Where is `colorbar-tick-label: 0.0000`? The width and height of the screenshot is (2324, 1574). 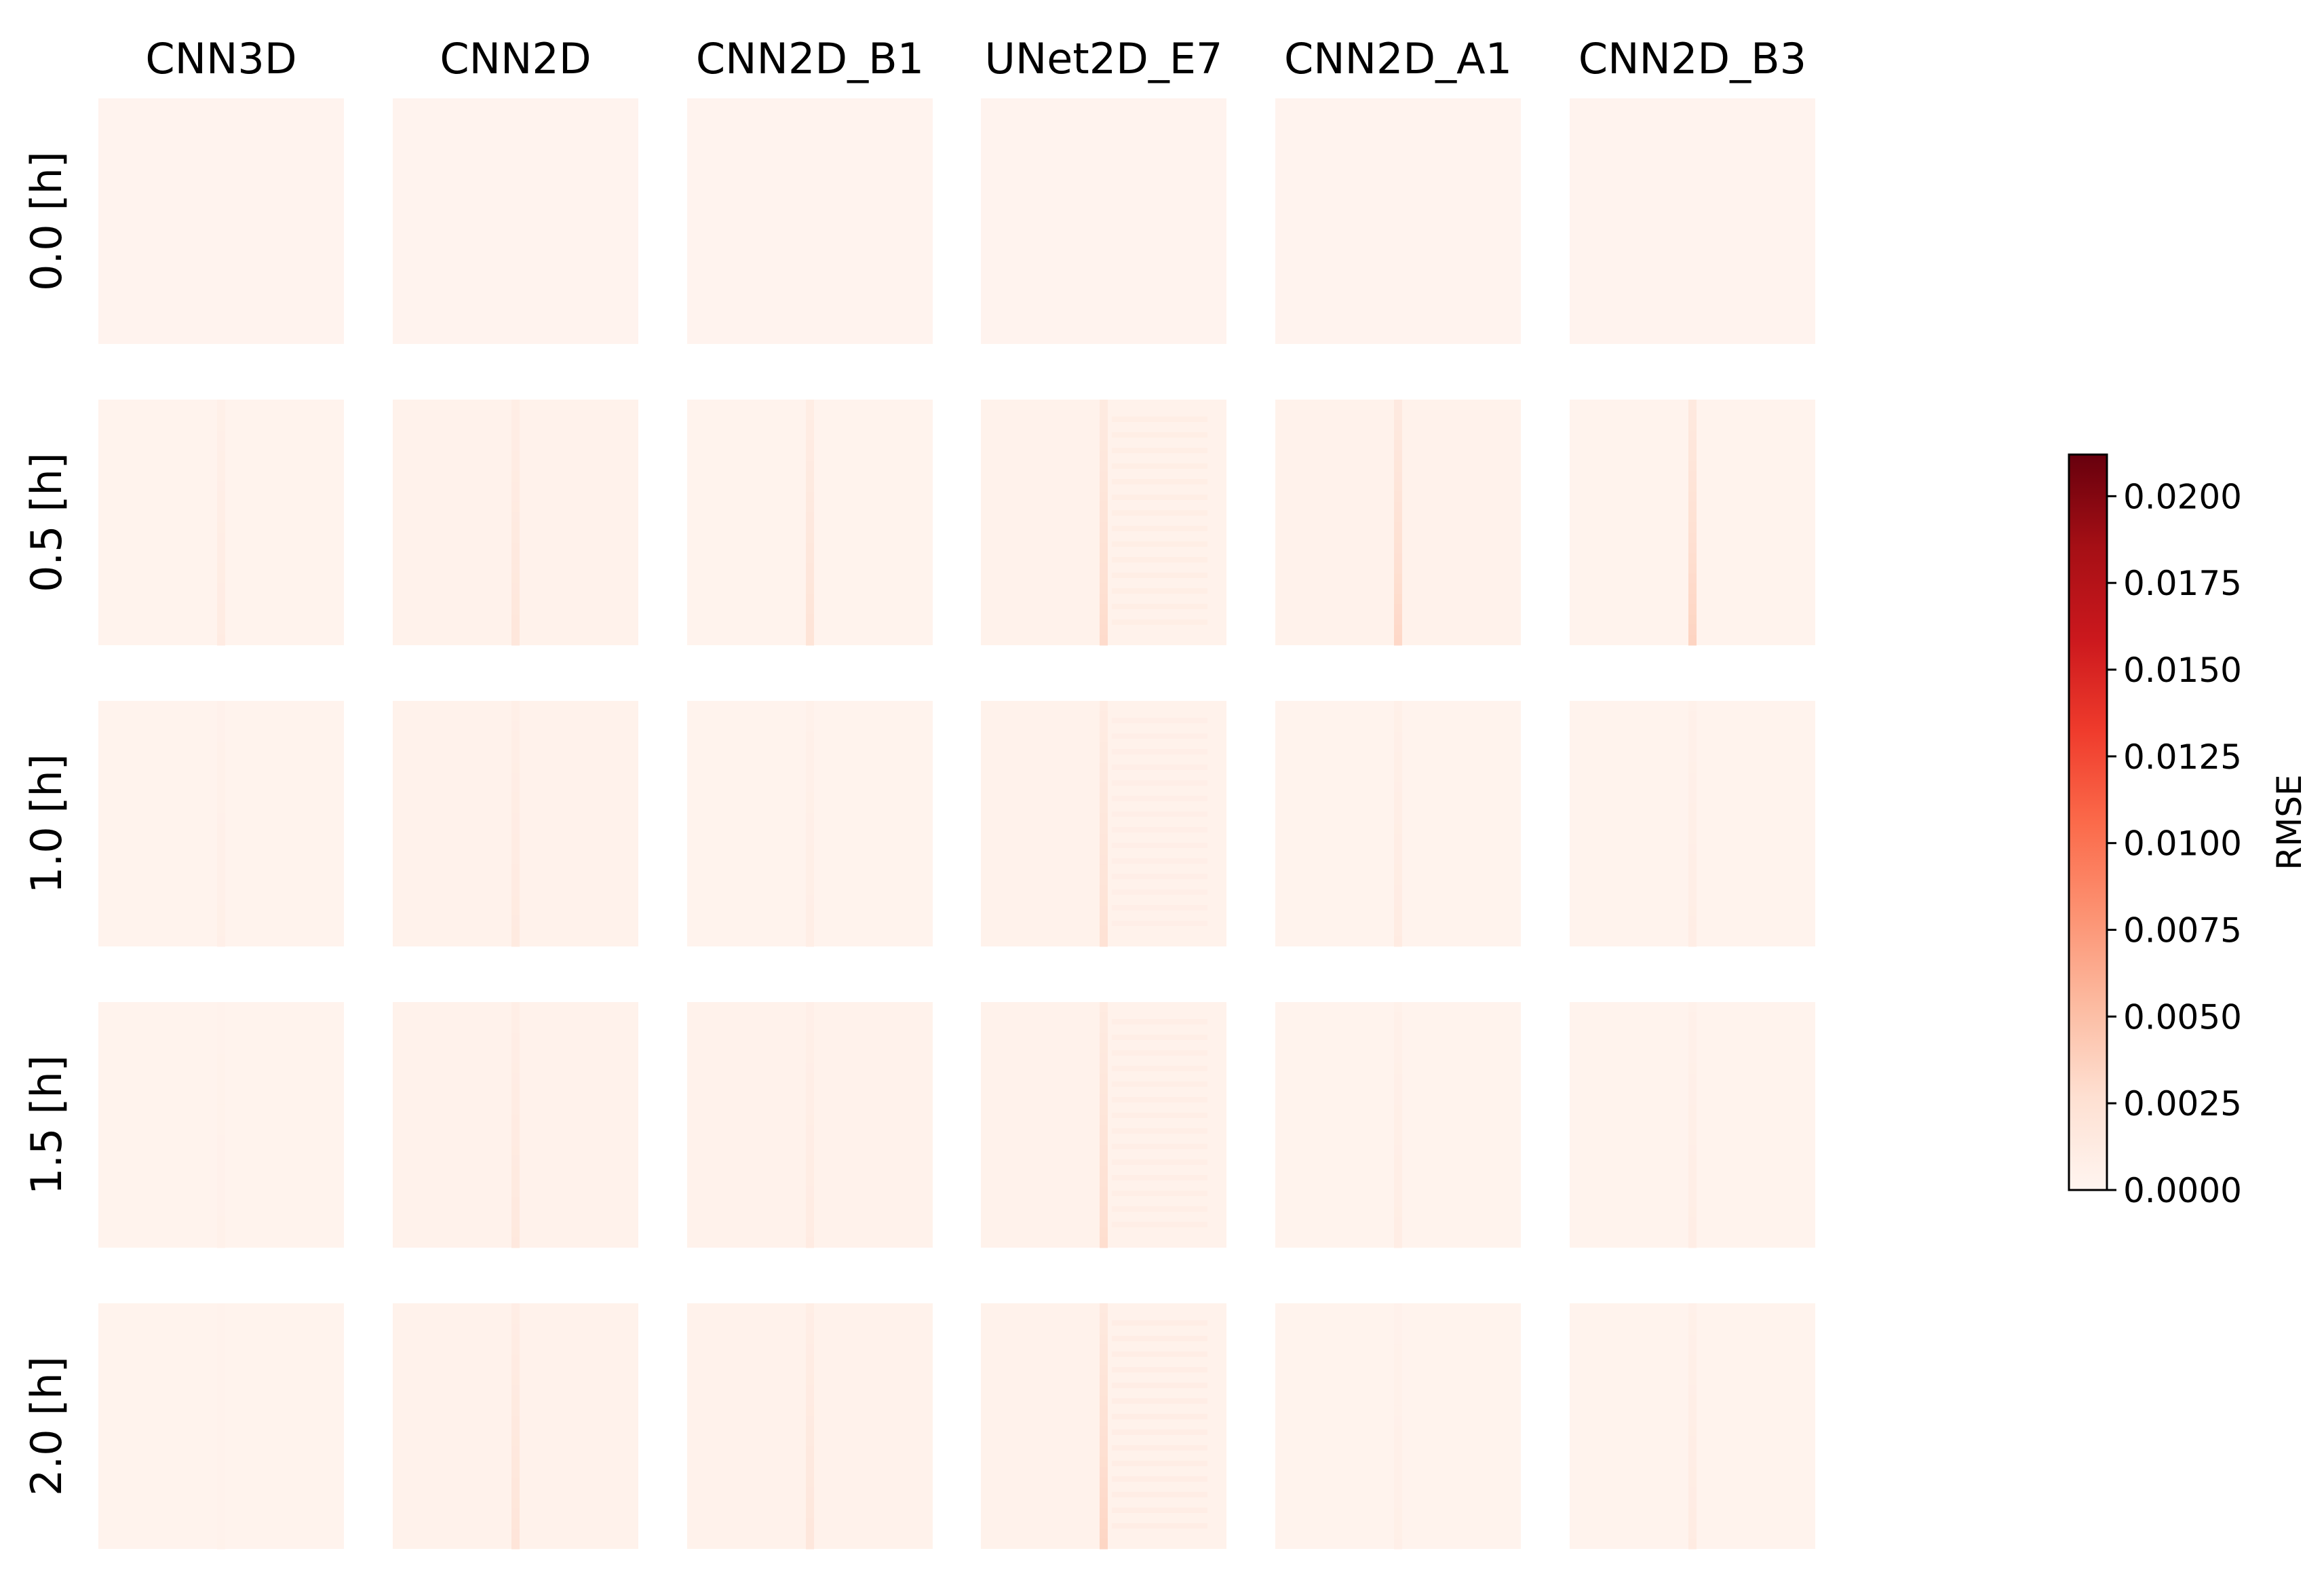 colorbar-tick-label: 0.0000 is located at coordinates (2183, 1191).